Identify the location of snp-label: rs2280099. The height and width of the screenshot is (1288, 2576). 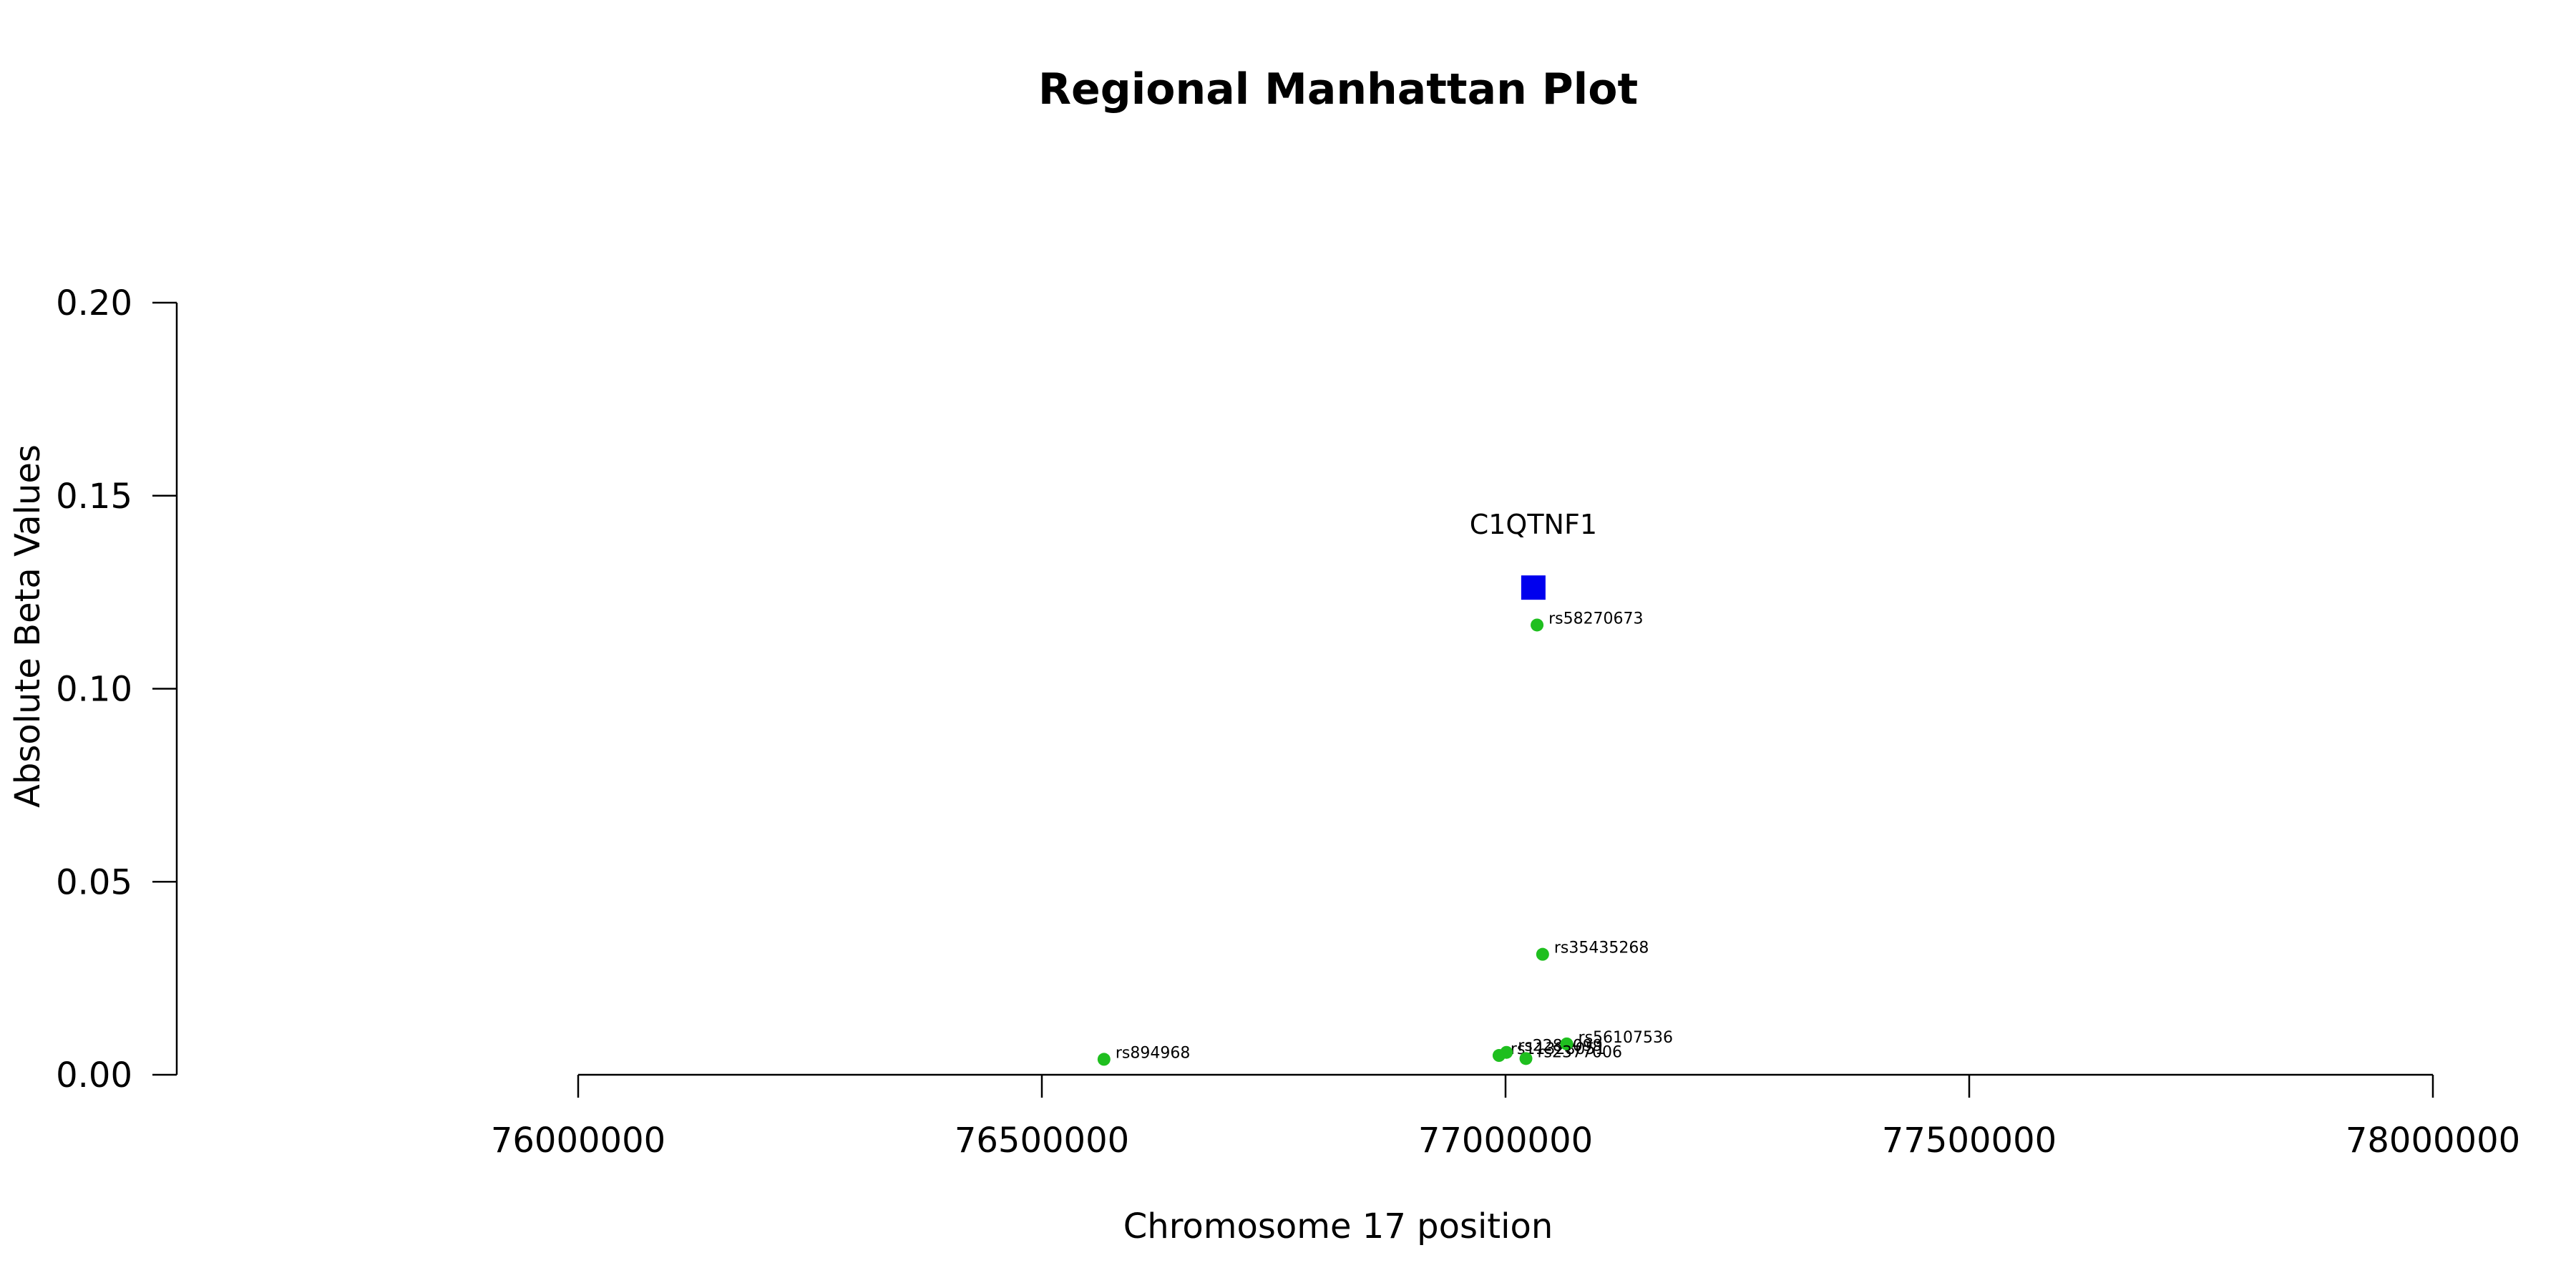
(1560, 1046).